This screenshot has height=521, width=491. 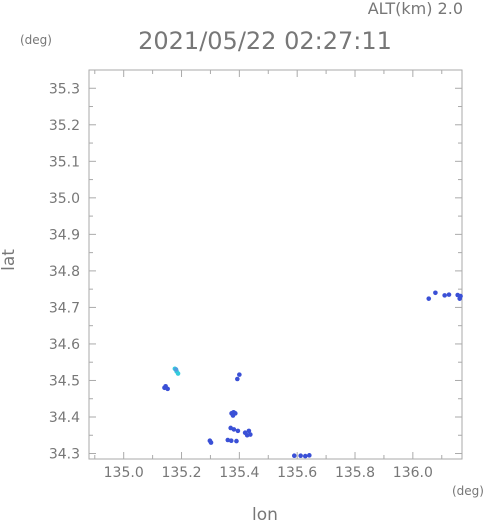 What do you see at coordinates (64, 235) in the screenshot?
I see `y-tick-label: 34.9` at bounding box center [64, 235].